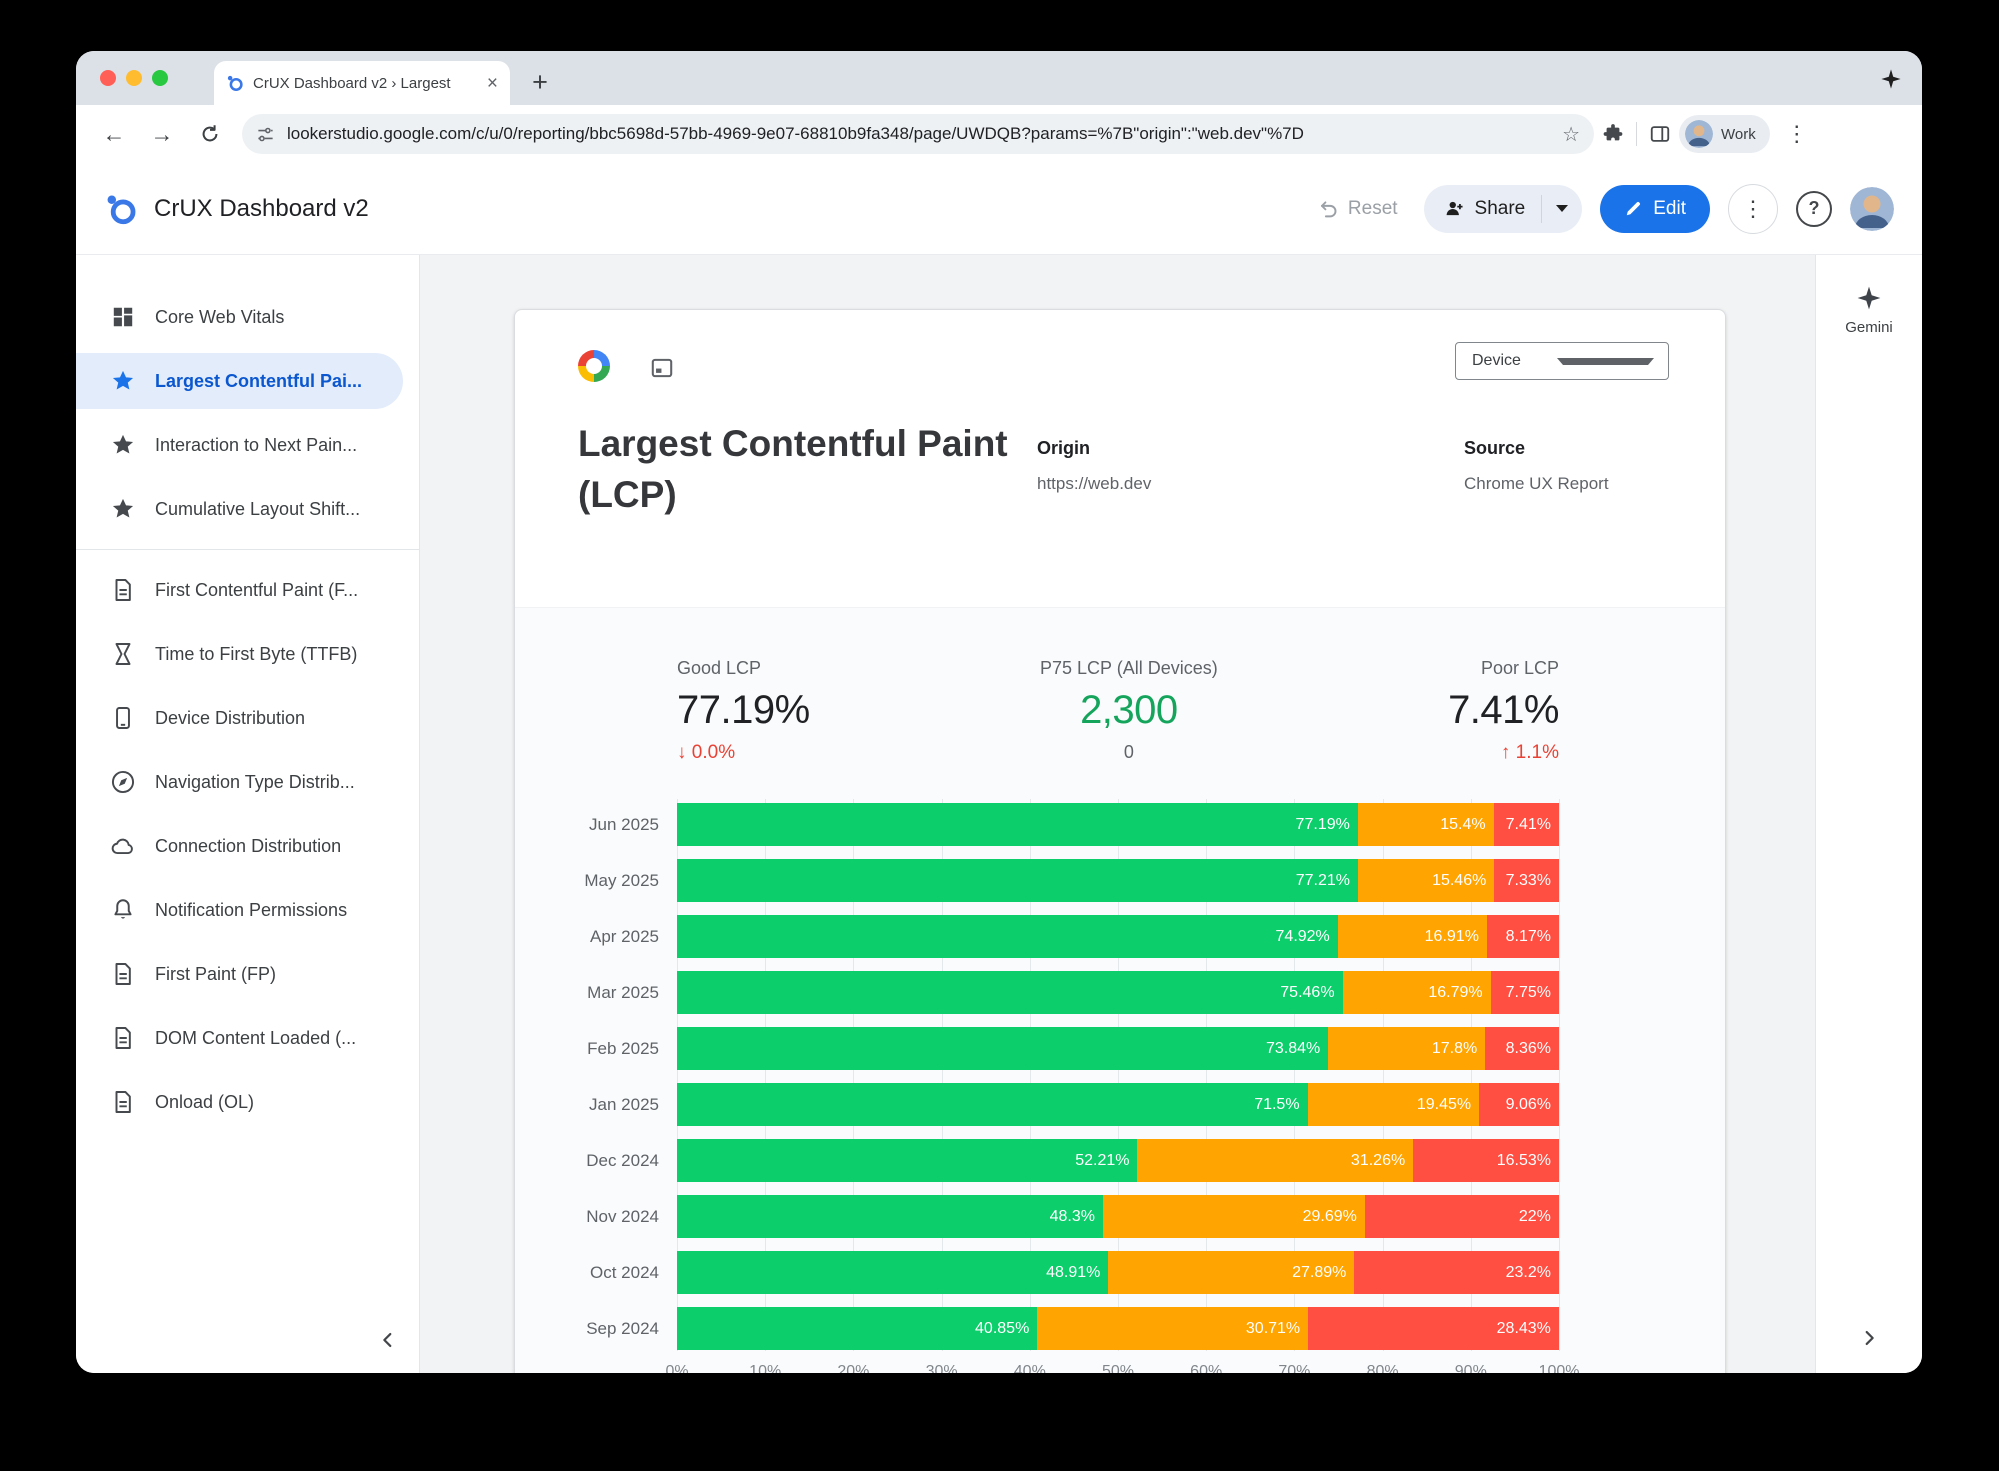 The image size is (1999, 1471). What do you see at coordinates (388, 1340) in the screenshot?
I see `sidebar-collapse-button` at bounding box center [388, 1340].